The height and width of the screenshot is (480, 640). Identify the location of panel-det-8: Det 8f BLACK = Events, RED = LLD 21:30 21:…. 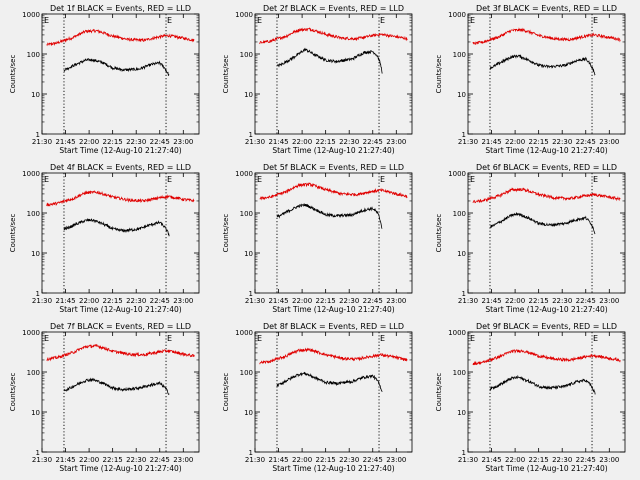
(317, 397).